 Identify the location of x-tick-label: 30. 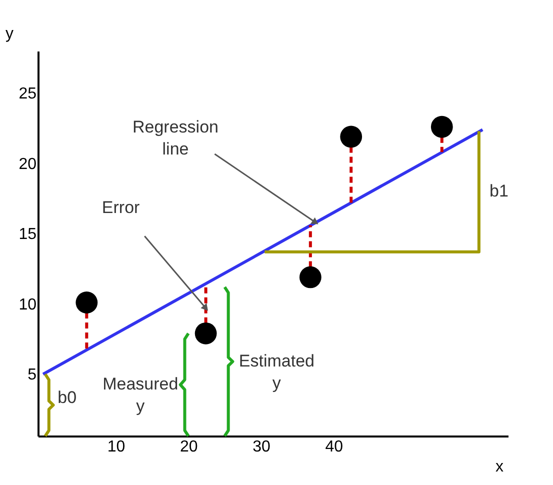
(261, 447).